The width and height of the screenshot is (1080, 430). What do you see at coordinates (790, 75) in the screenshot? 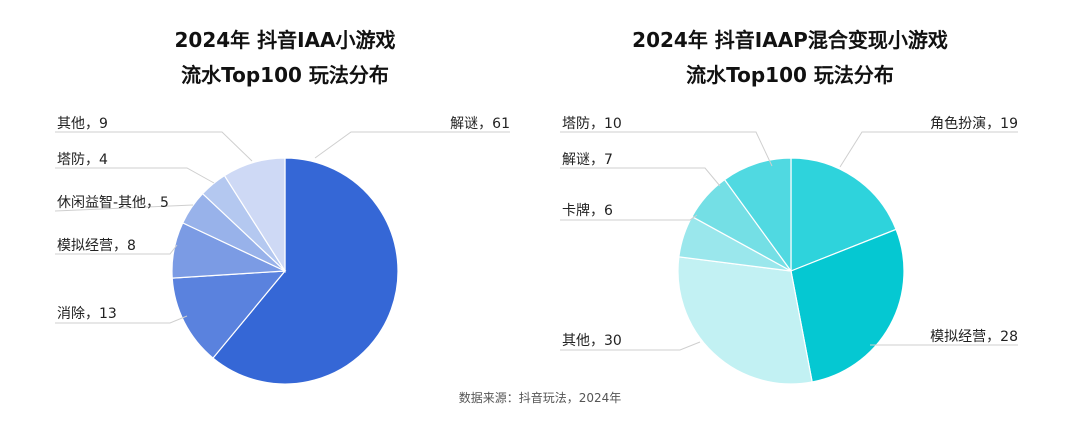
I see `right-chart-title-line2: 流水Top100 玩法分布` at bounding box center [790, 75].